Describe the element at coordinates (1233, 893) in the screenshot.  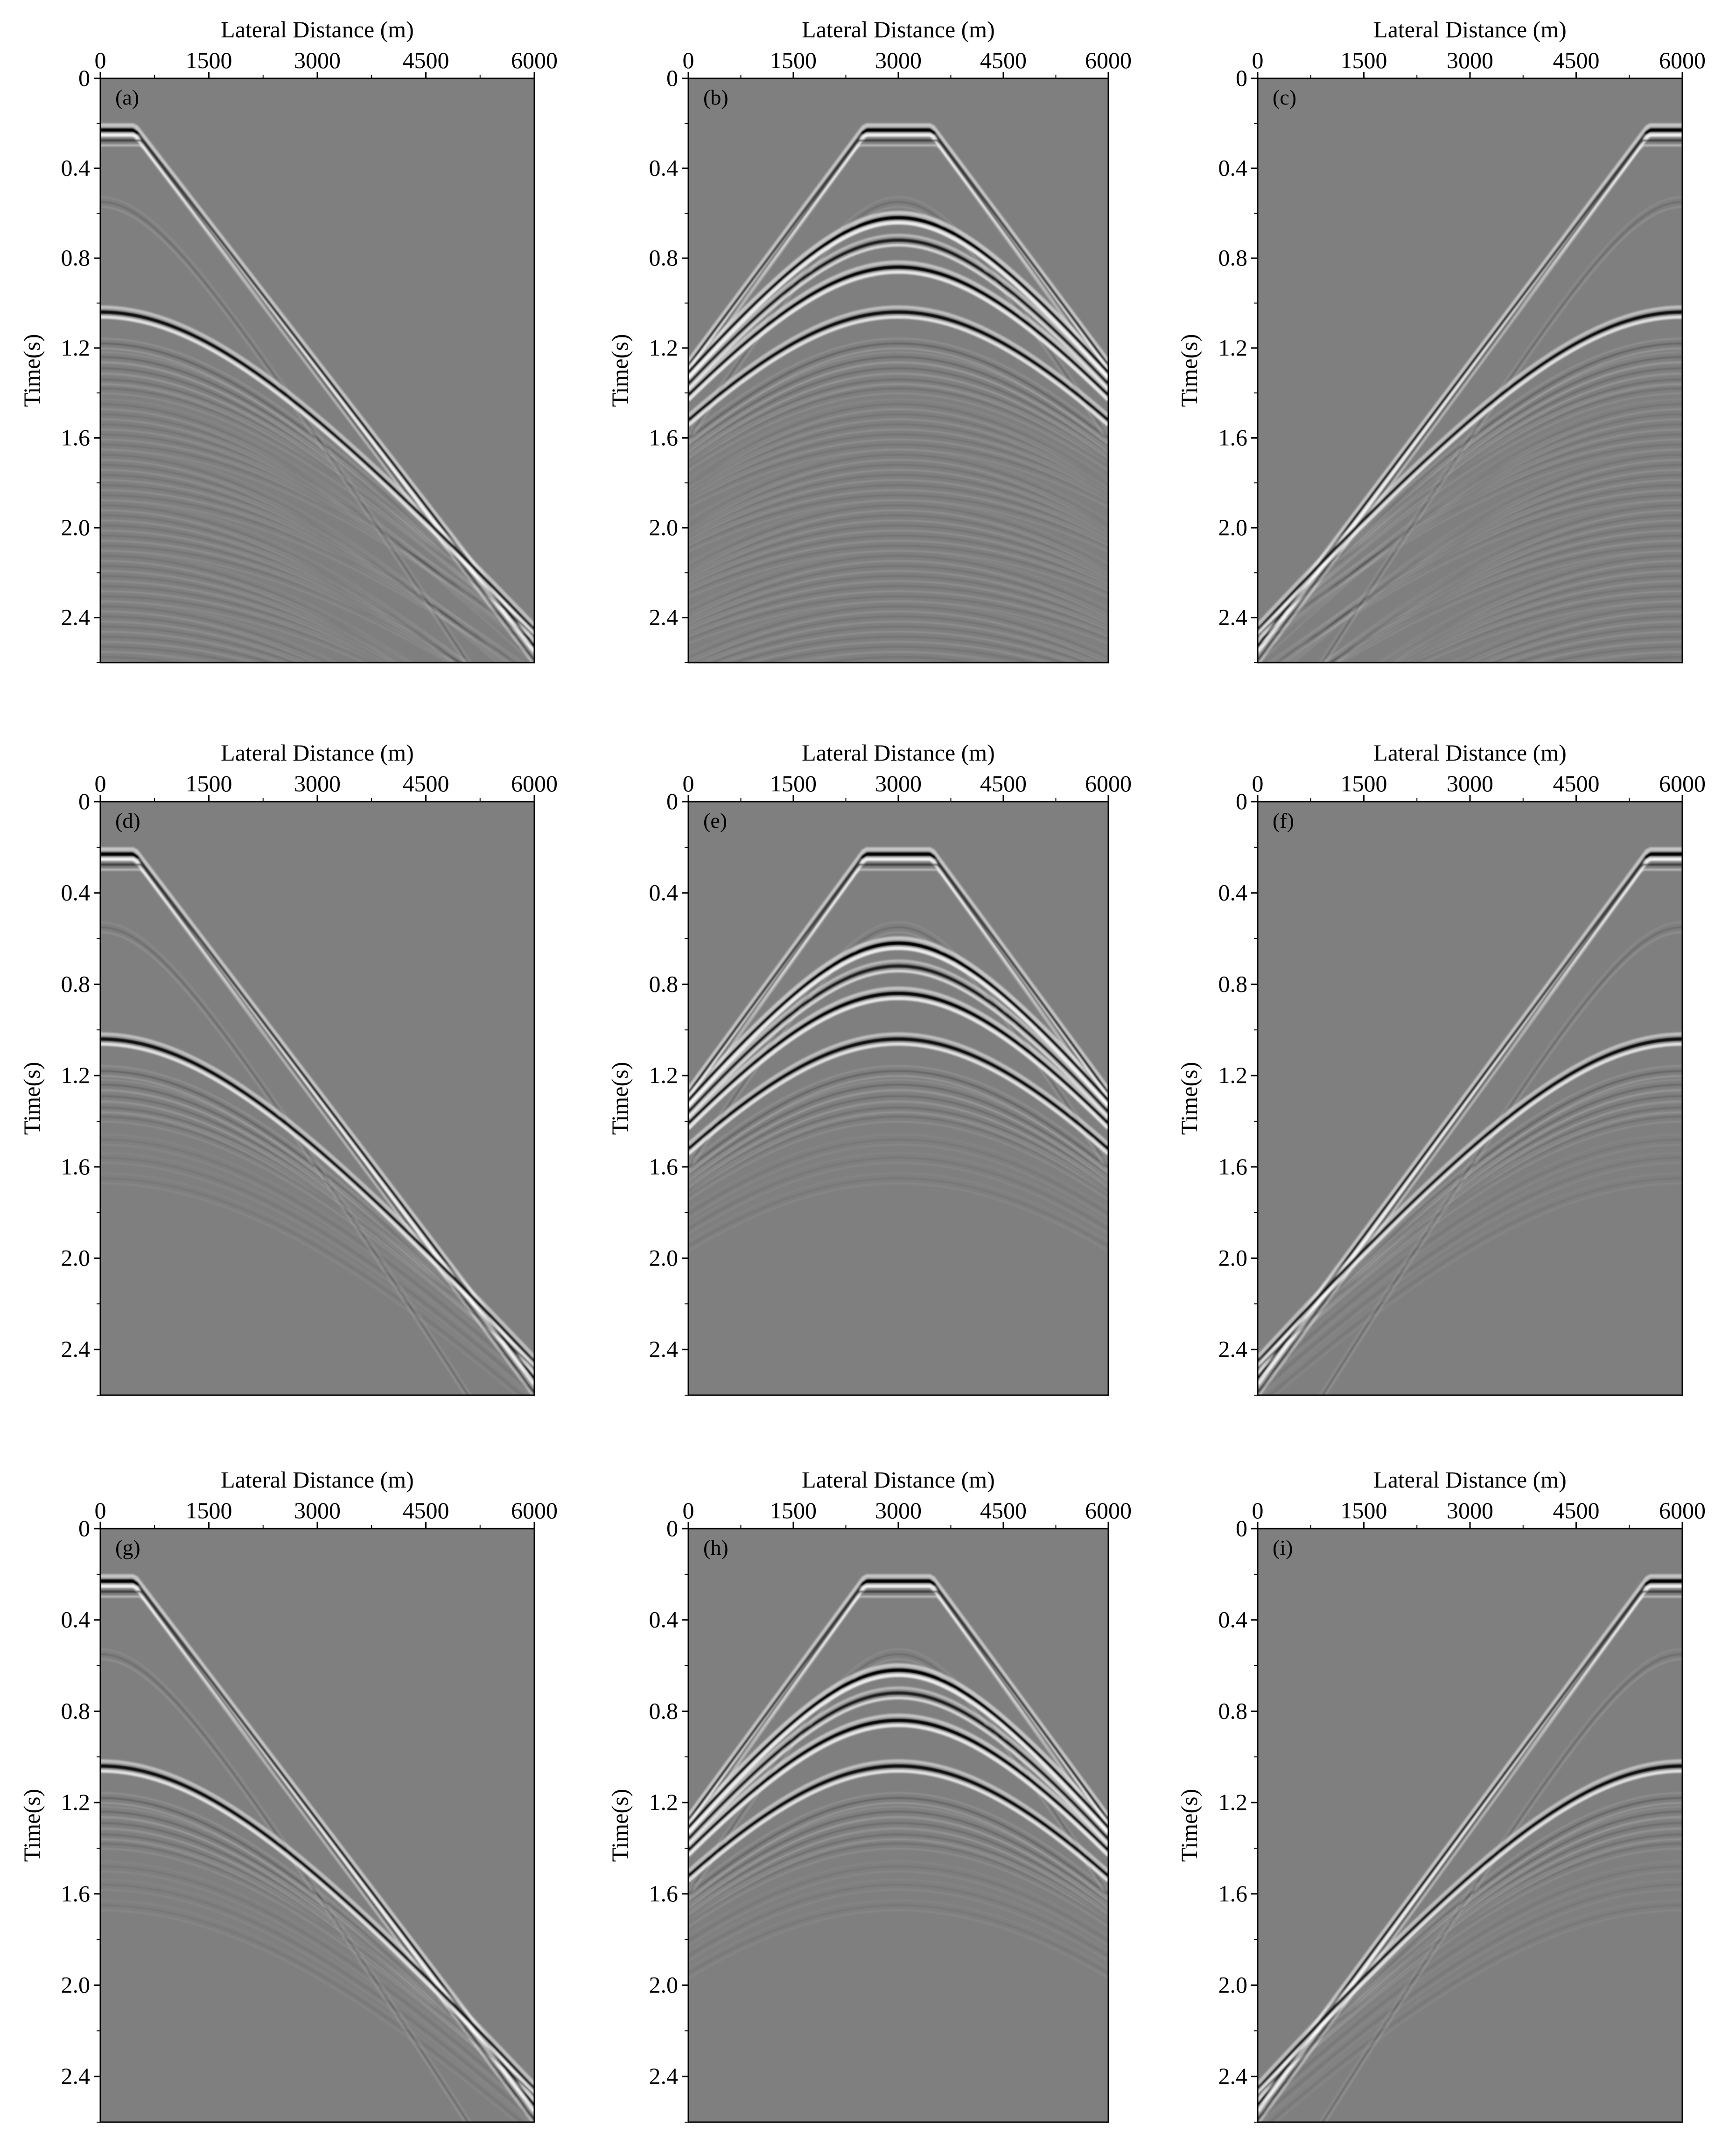
I see `y-tick-label: 0.4` at that location.